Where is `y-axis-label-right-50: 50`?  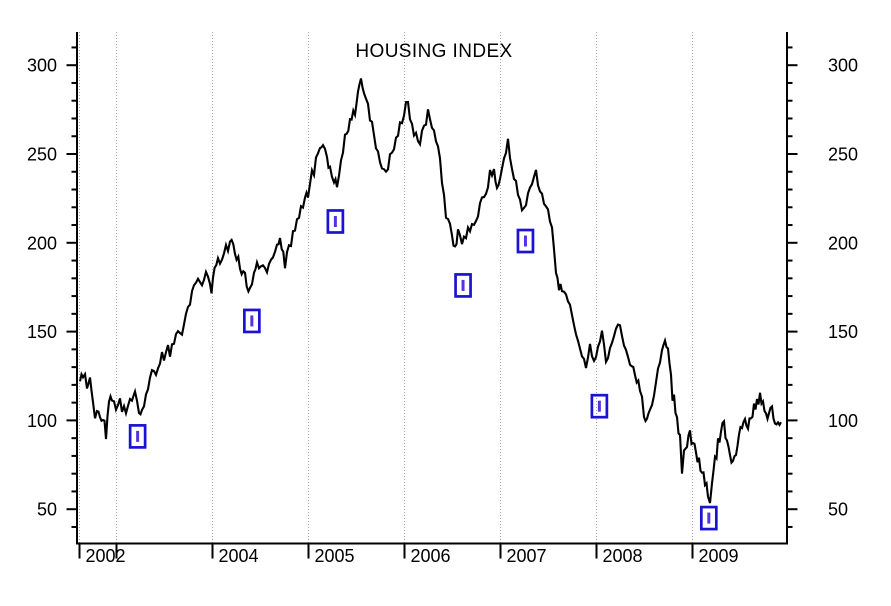 y-axis-label-right-50: 50 is located at coordinates (838, 510).